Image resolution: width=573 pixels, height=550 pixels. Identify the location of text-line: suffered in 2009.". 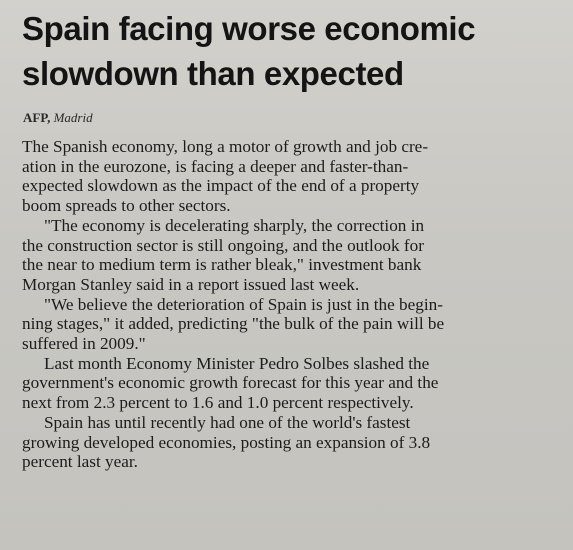
(84, 344).